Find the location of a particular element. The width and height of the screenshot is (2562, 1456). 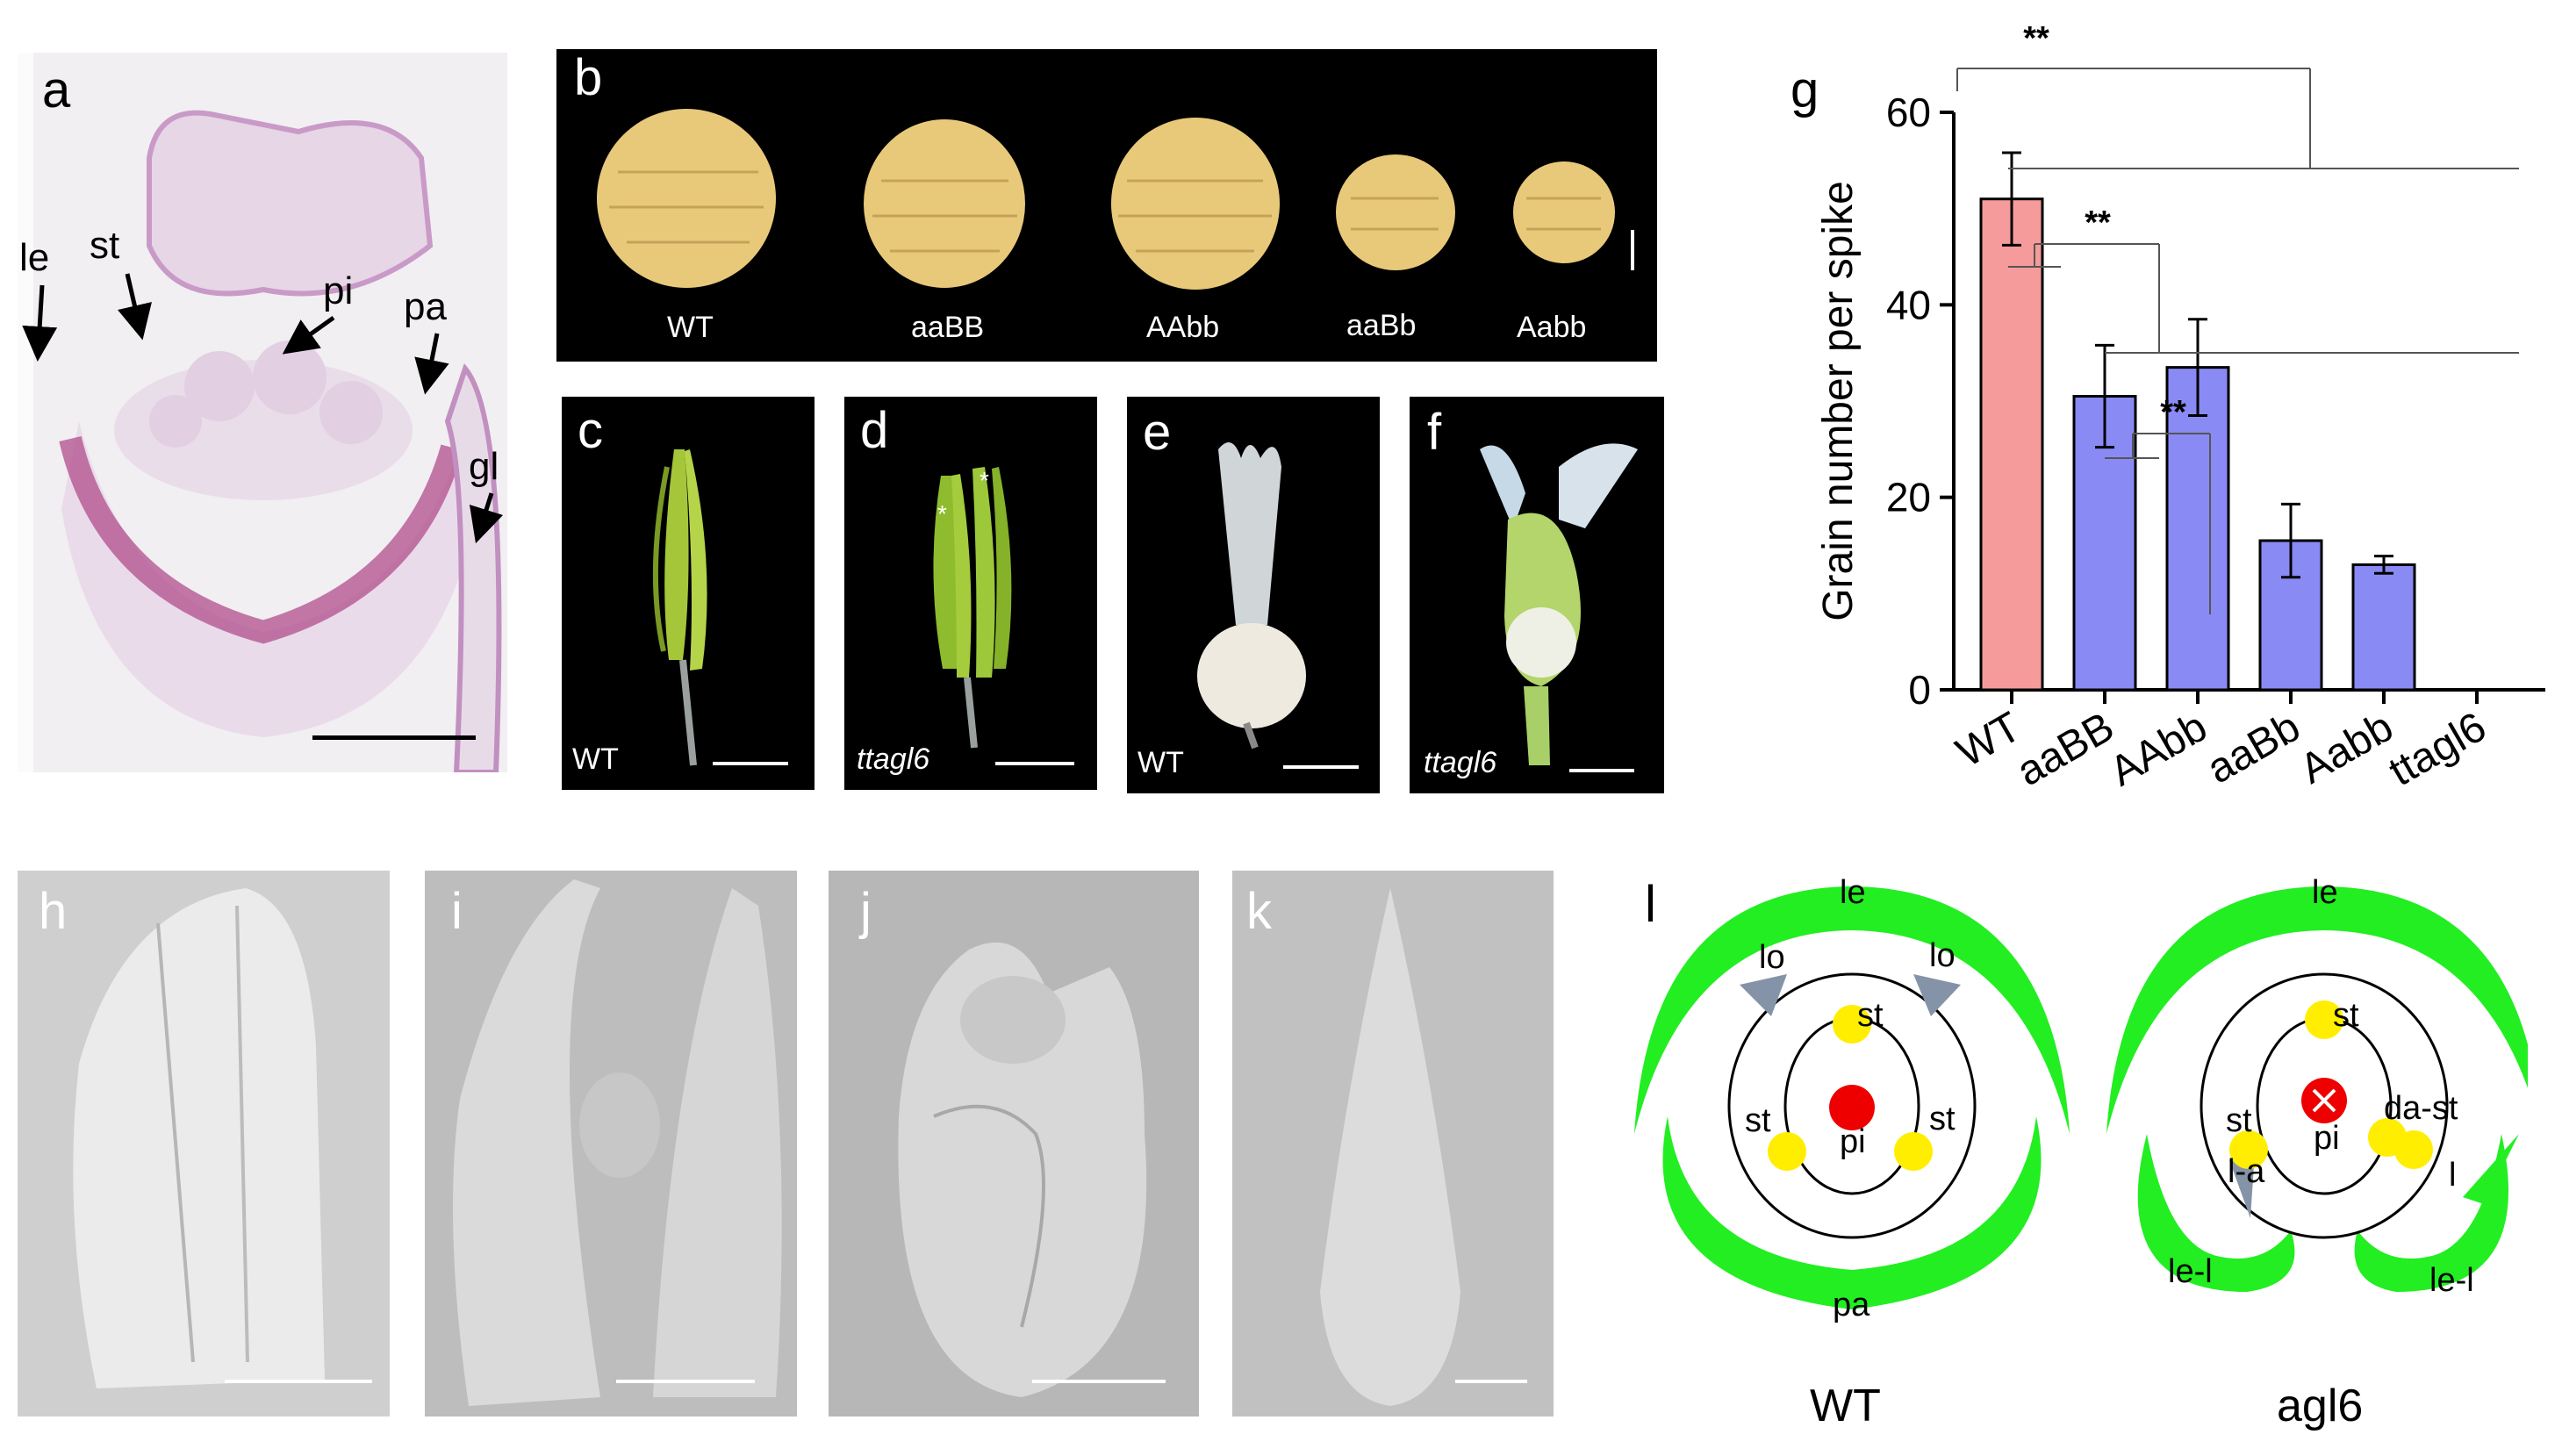

x-tick-label: aaBb is located at coordinates (2254, 749).